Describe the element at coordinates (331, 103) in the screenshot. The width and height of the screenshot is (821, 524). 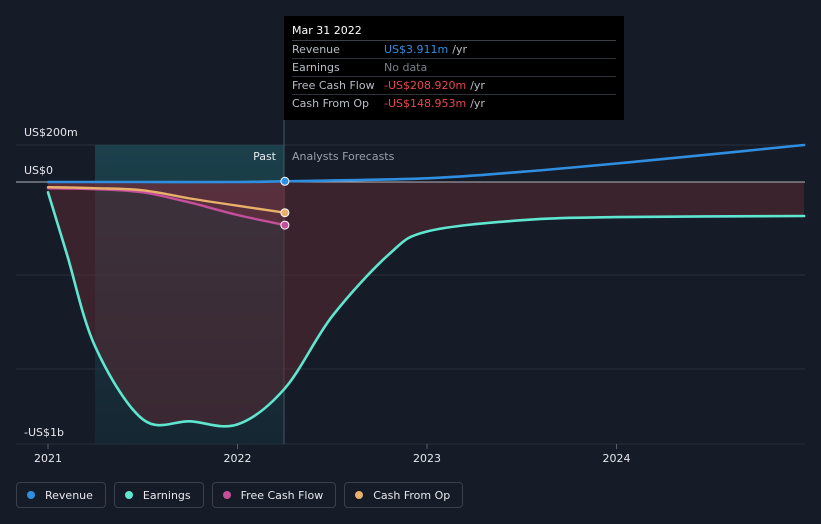
I see `tooltip-label: Cash From Op` at that location.